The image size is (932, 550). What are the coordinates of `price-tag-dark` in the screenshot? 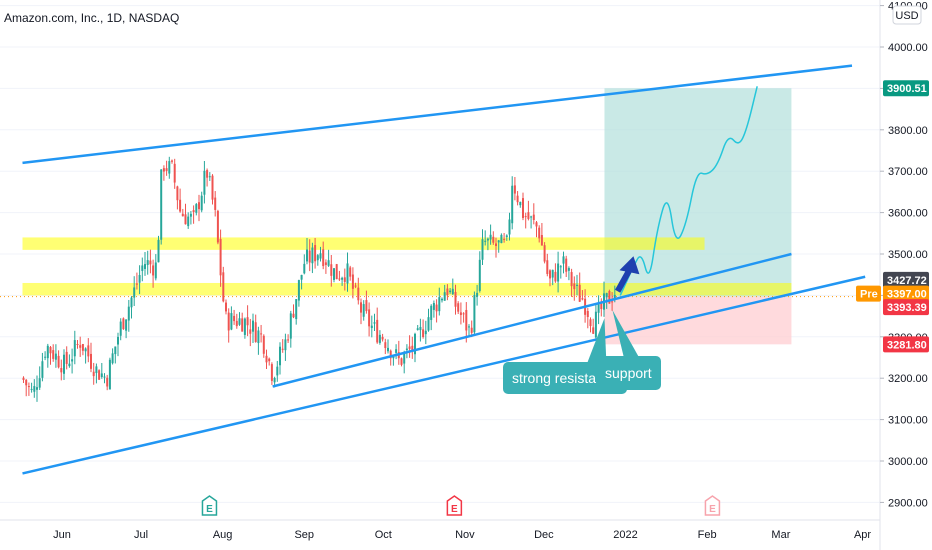 It's located at (906, 279).